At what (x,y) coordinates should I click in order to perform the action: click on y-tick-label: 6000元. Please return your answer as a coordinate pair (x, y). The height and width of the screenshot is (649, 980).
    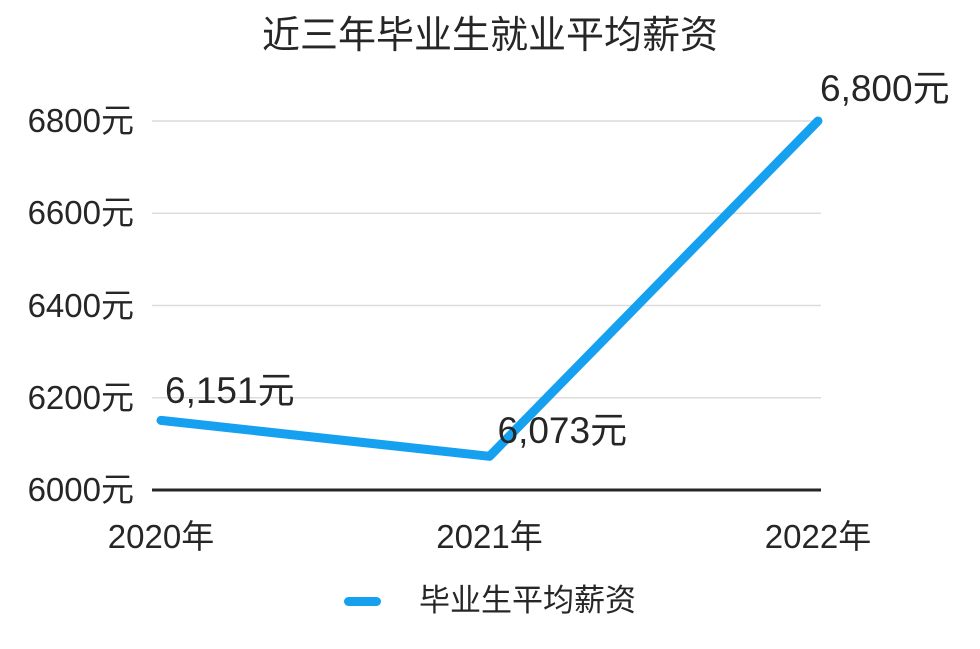
    Looking at the image, I should click on (80, 489).